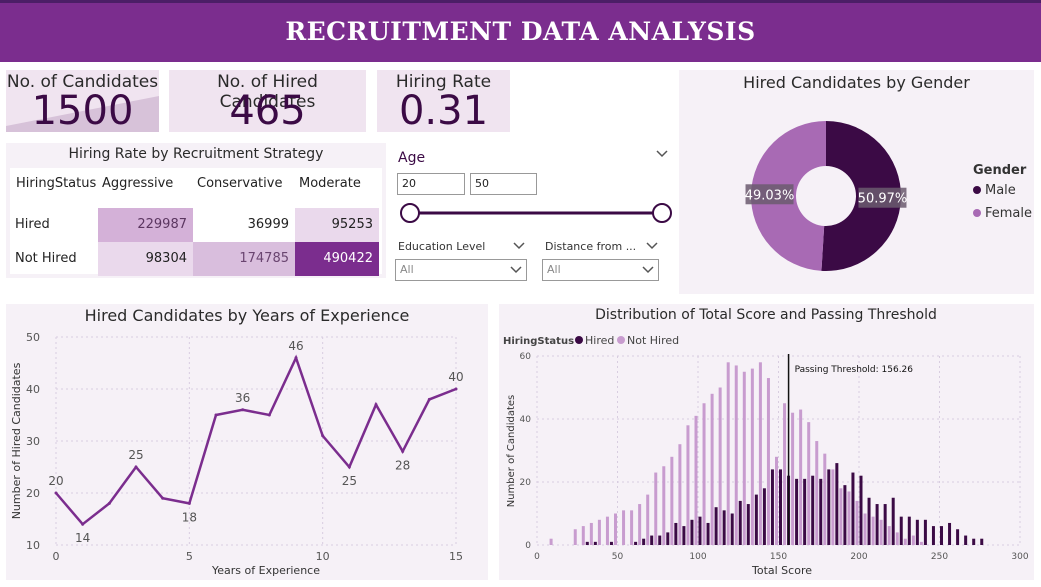 This screenshot has height=587, width=1041. What do you see at coordinates (349, 481) in the screenshot?
I see `data-label: 25` at bounding box center [349, 481].